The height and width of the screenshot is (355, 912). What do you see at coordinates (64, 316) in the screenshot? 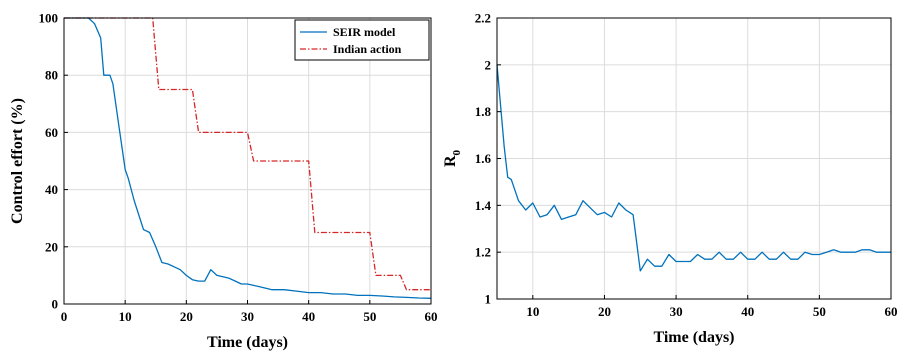
I see `x-tick-label: 0` at bounding box center [64, 316].